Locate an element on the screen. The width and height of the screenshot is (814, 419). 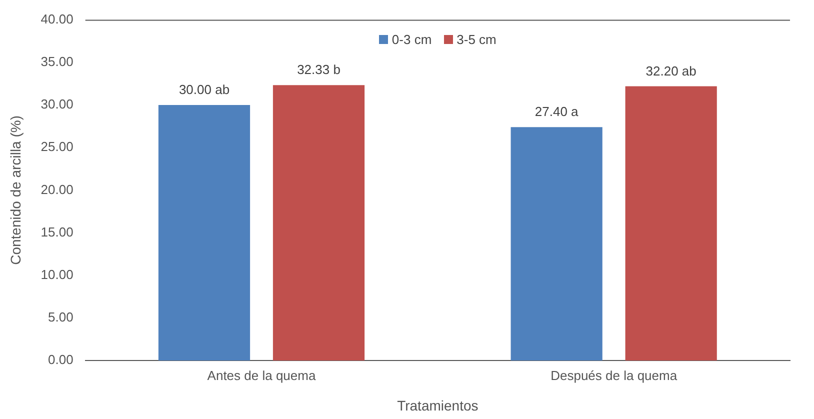
data-label: 32.20 ab is located at coordinates (671, 70).